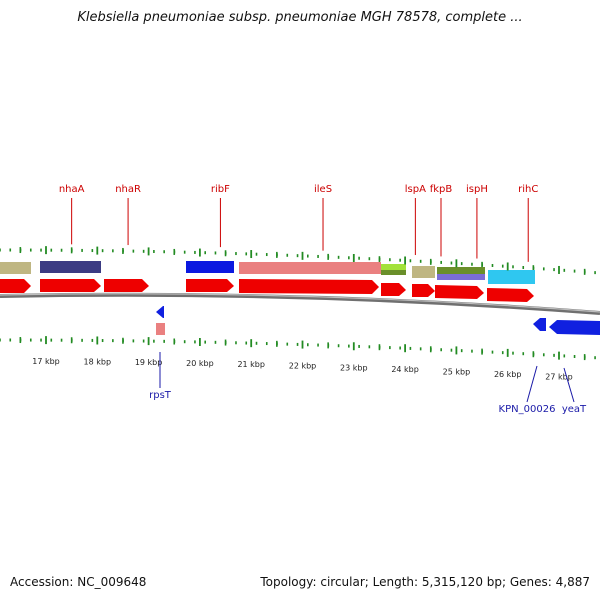  What do you see at coordinates (302, 348) in the screenshot?
I see `major-ticks-bottom` at bounding box center [302, 348].